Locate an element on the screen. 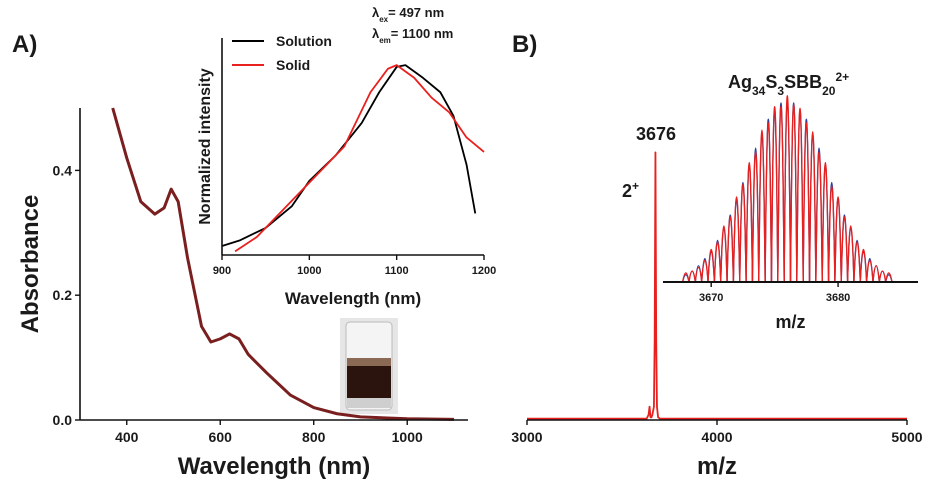 The height and width of the screenshot is (481, 927). text-part: em is located at coordinates (385, 40).